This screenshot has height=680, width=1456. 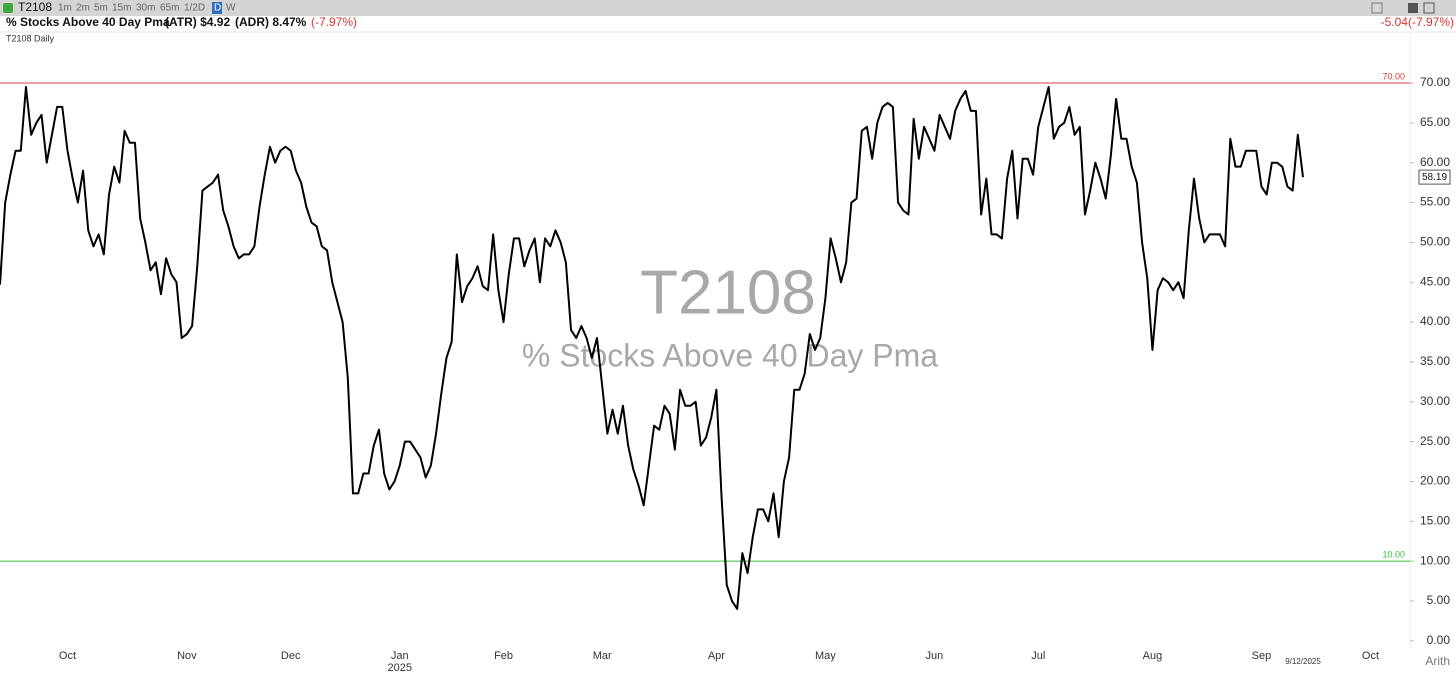 What do you see at coordinates (1429, 8) in the screenshot?
I see `window-icon` at bounding box center [1429, 8].